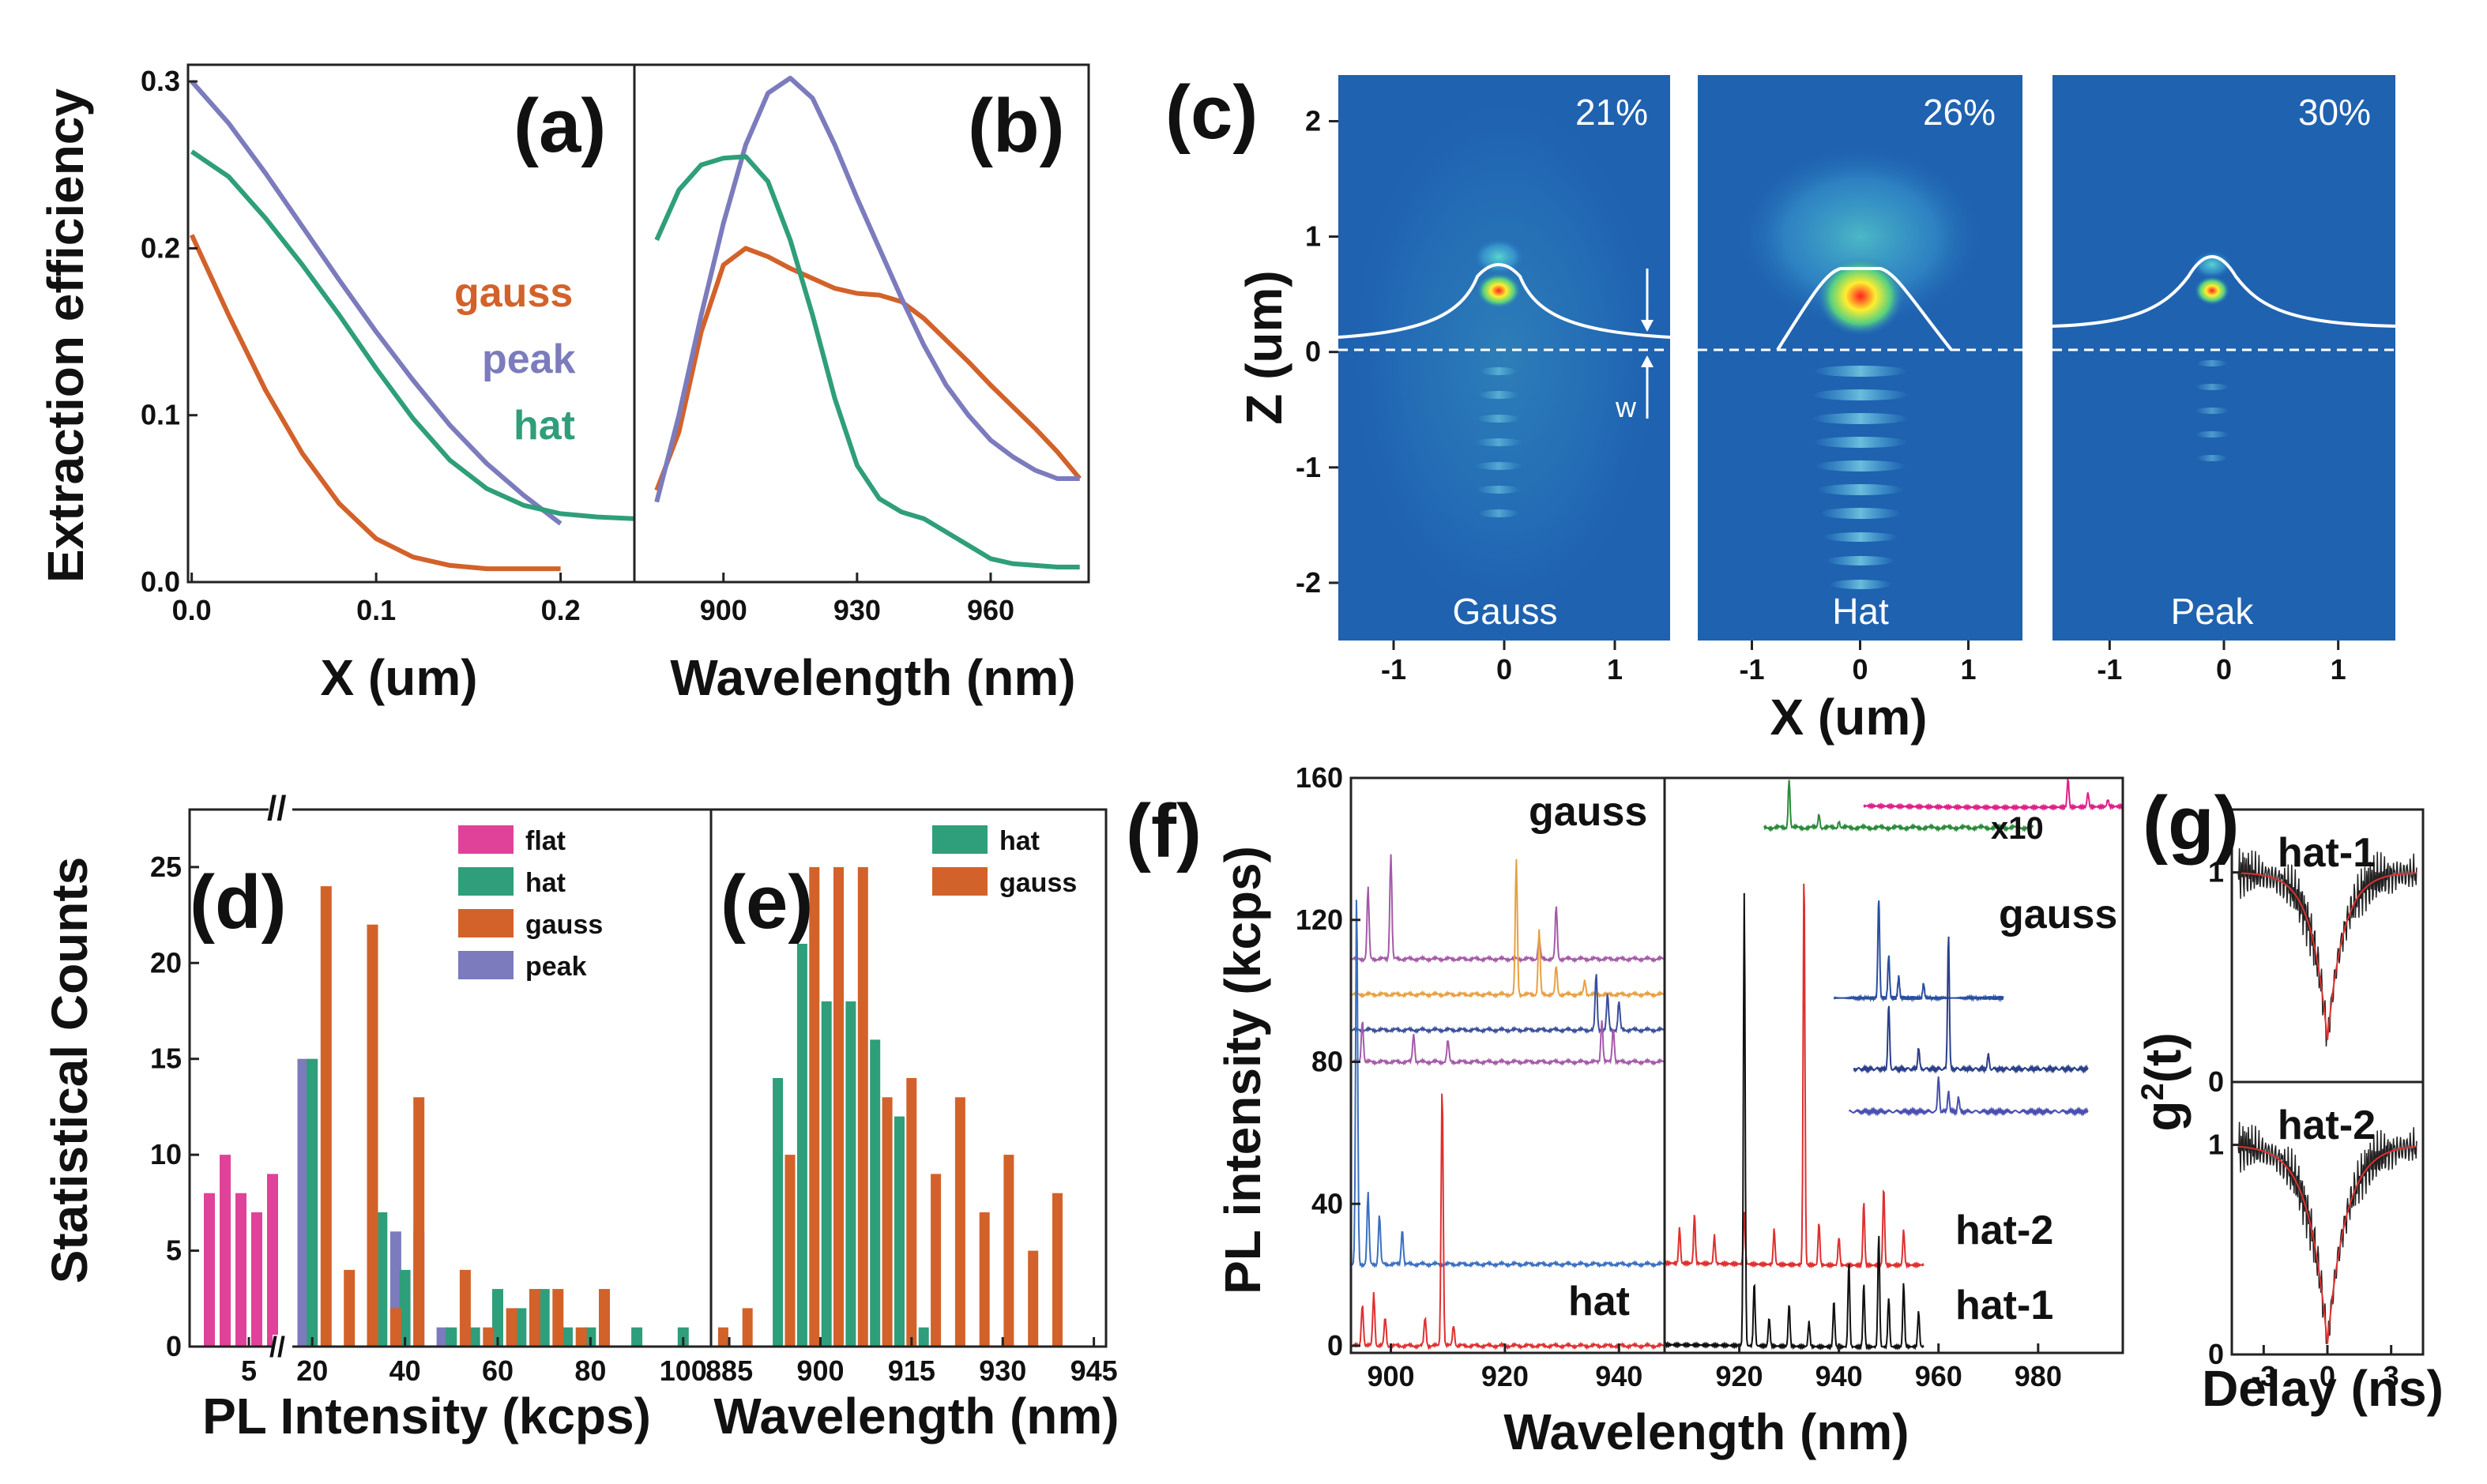  What do you see at coordinates (1327, 1203) in the screenshot?
I see `f-ytick-label: 40` at bounding box center [1327, 1203].